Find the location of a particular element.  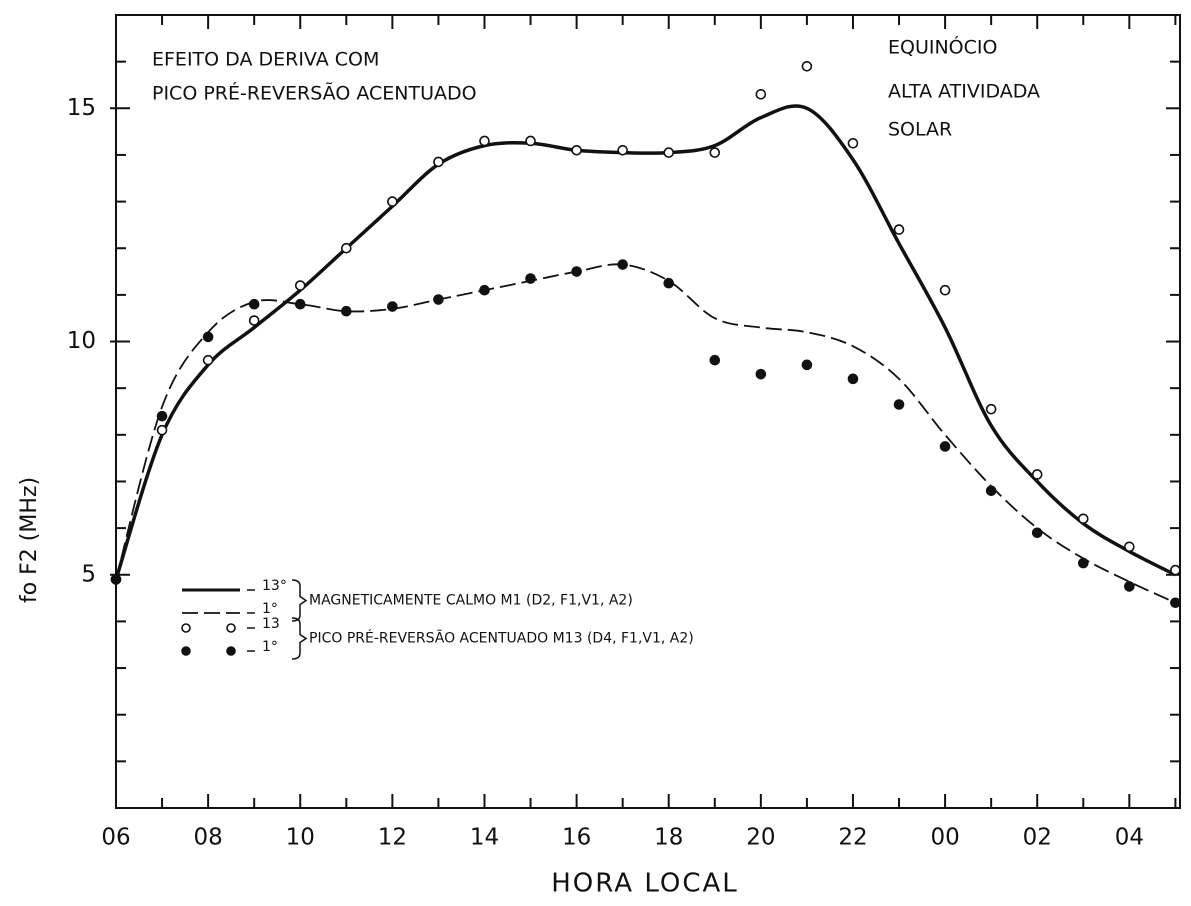

x-tick-label: 22 is located at coordinates (852, 838).